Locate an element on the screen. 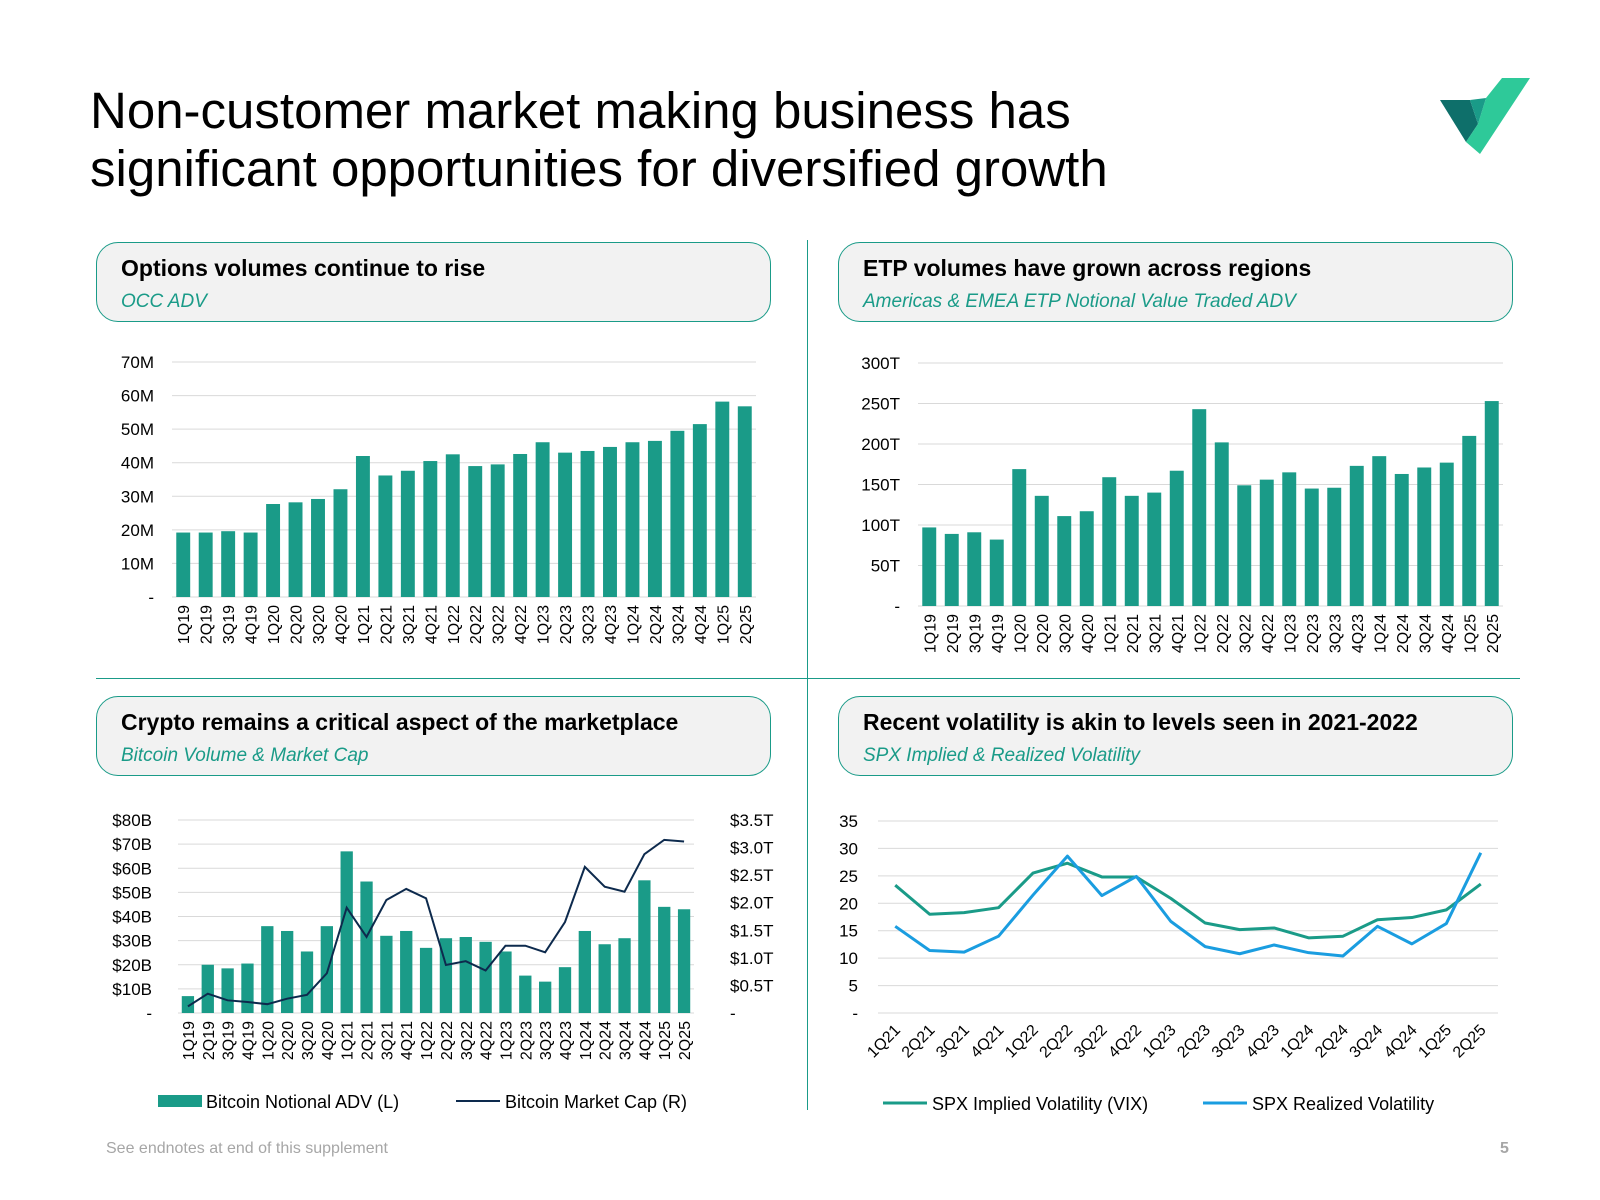  x-tick-label: 1Q19 is located at coordinates (930, 633).